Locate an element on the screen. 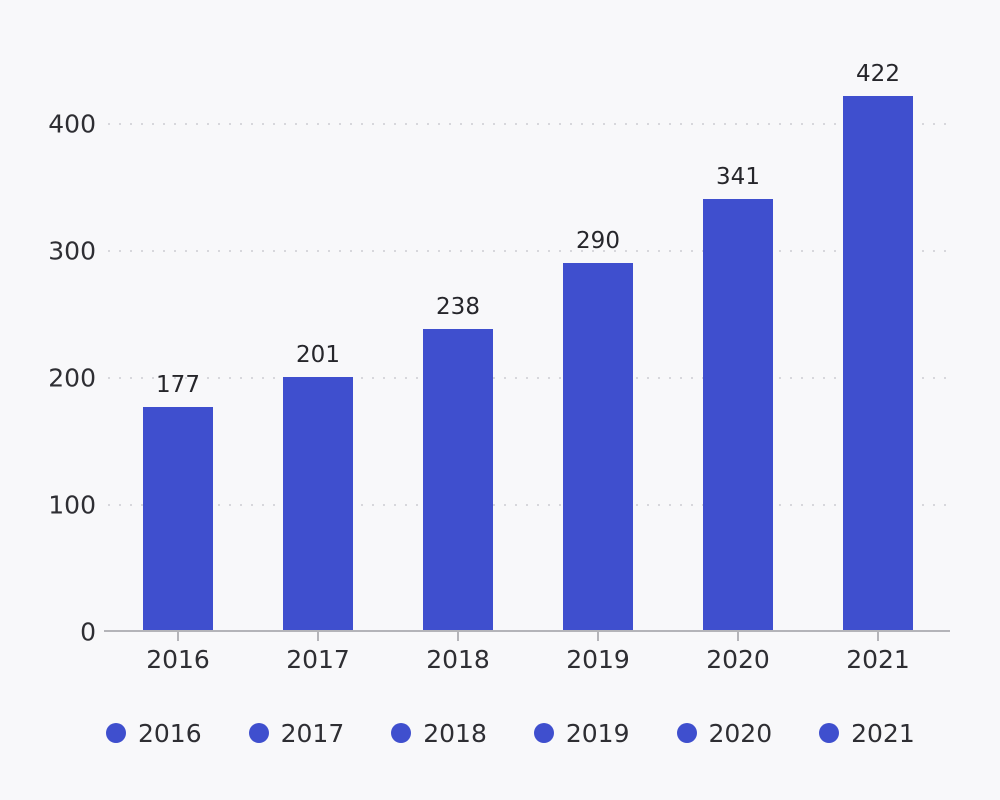 This screenshot has height=800, width=1000. bar-value-label-2018: 238 is located at coordinates (458, 307).